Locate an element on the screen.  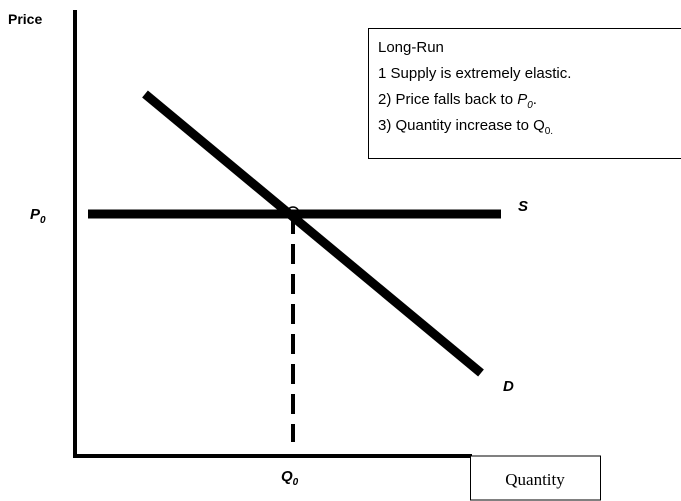
equilibrium-point is located at coordinates (293, 213).